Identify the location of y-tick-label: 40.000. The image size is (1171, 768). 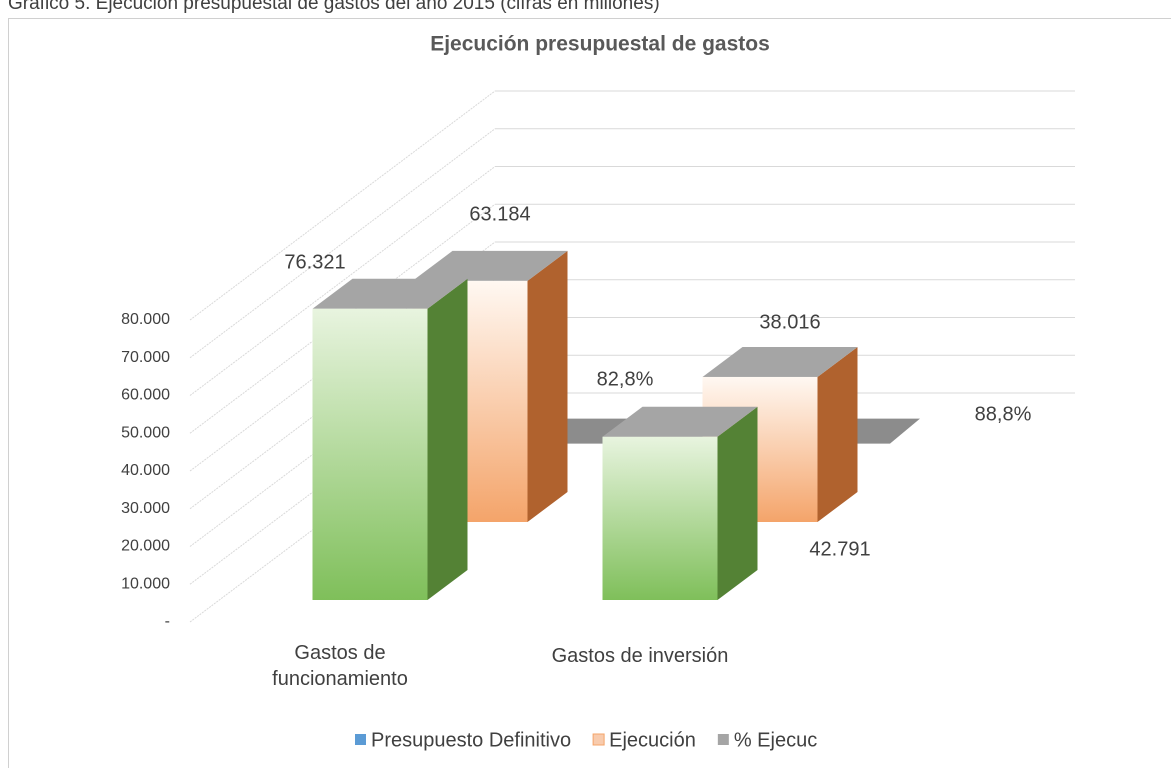
(145, 470).